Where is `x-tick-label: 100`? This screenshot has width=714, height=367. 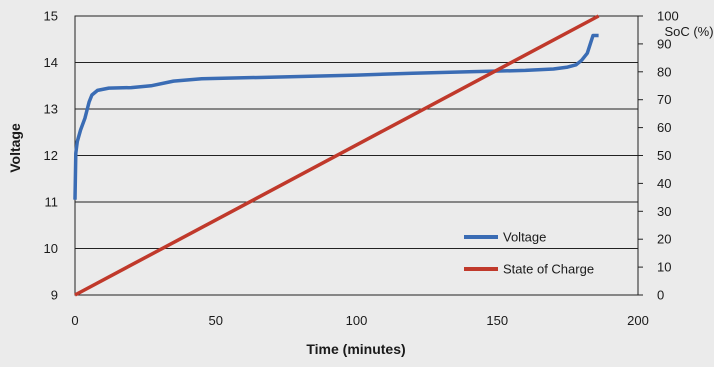 x-tick-label: 100 is located at coordinates (357, 320).